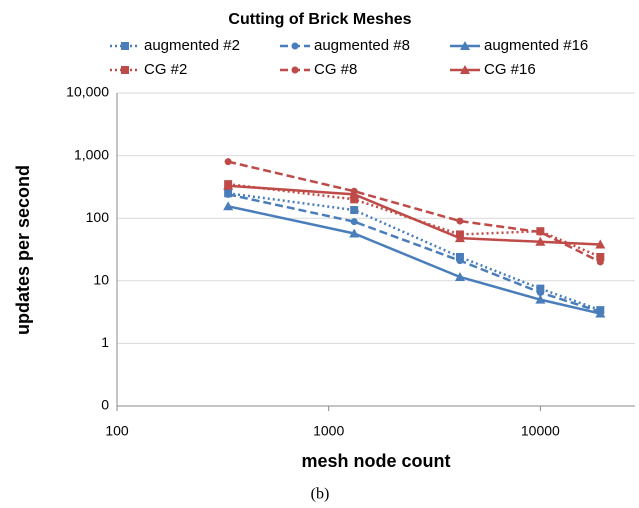  What do you see at coordinates (105, 405) in the screenshot?
I see `y-tick-label: 0` at bounding box center [105, 405].